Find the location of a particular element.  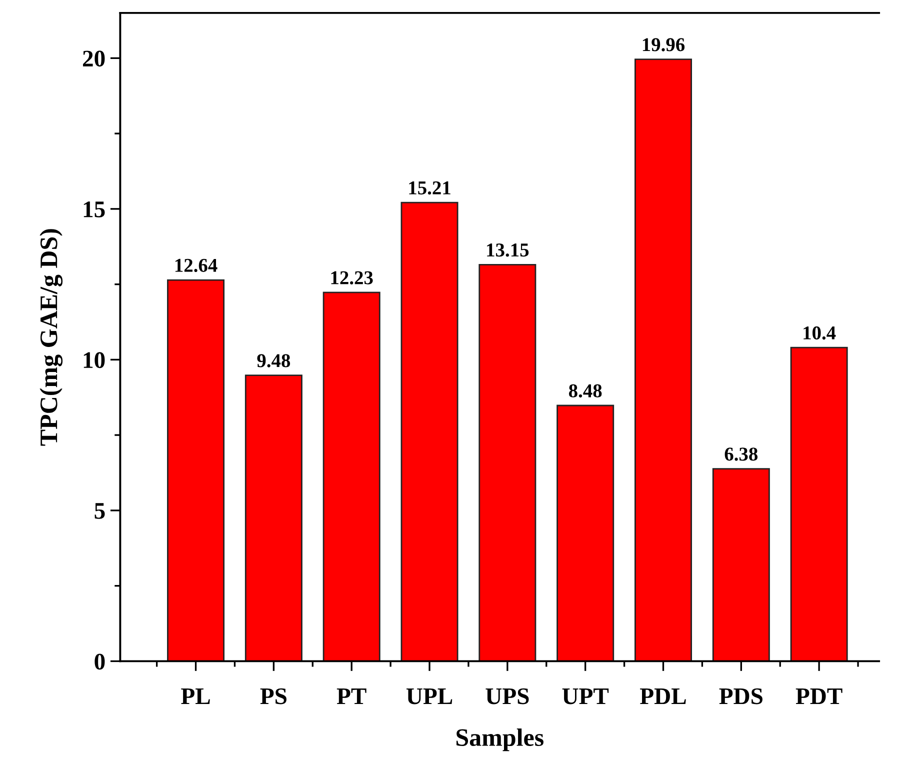

data-label: 6.38 is located at coordinates (741, 454).